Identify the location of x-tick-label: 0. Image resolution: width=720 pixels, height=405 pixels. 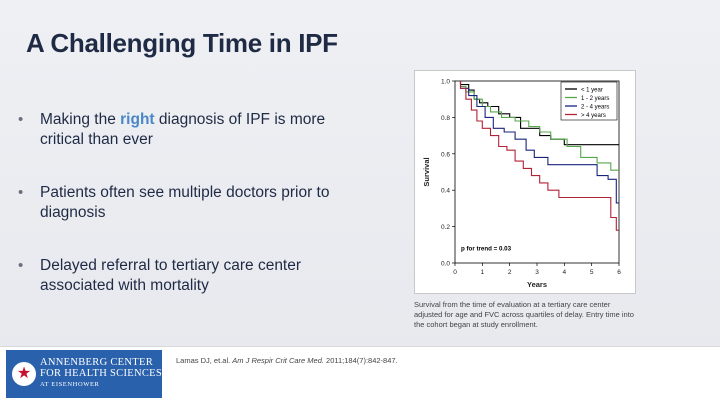
(455, 272).